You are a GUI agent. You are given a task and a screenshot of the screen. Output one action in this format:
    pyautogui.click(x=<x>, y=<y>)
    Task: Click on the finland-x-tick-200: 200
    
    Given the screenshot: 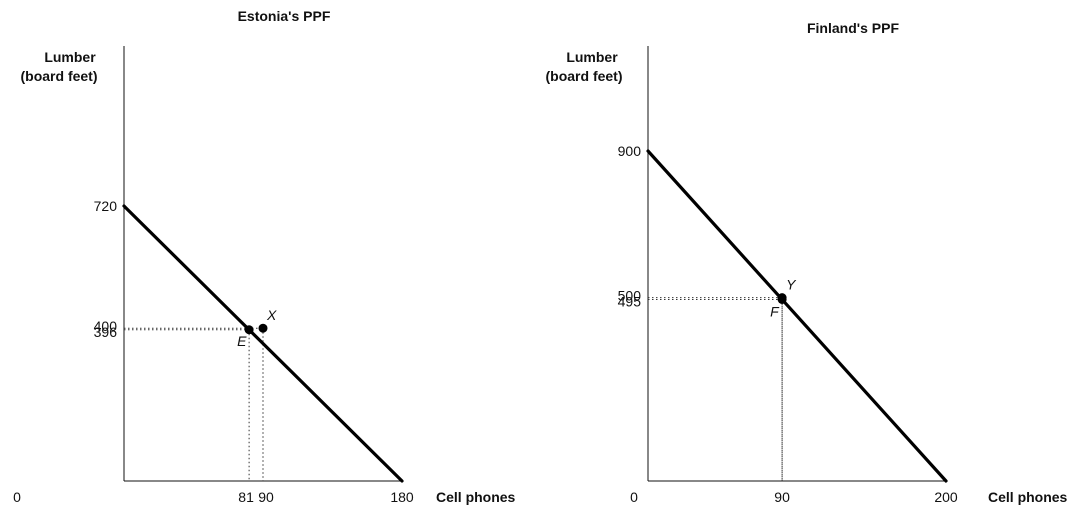 What is the action you would take?
    pyautogui.click(x=946, y=497)
    